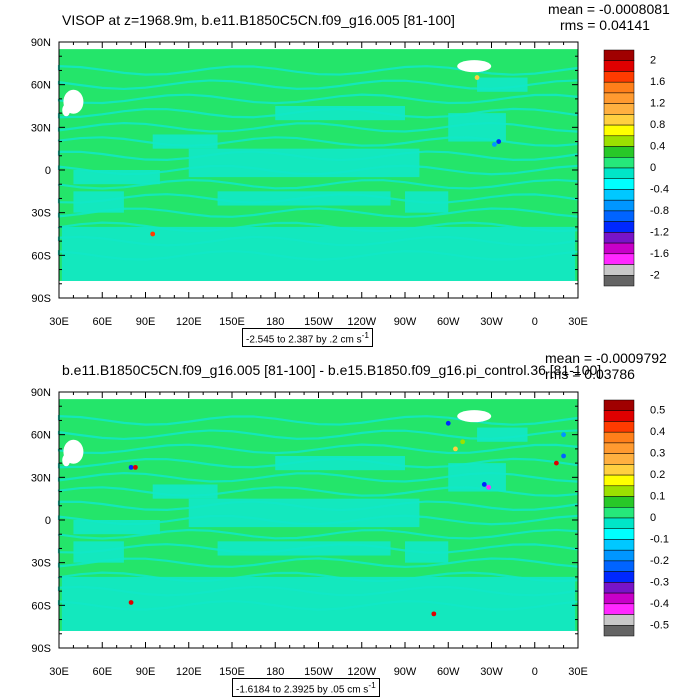 This screenshot has width=700, height=700. Describe the element at coordinates (304, 340) in the screenshot. I see `range-text: -2.545 to 2.387 by .2 cm s` at that location.